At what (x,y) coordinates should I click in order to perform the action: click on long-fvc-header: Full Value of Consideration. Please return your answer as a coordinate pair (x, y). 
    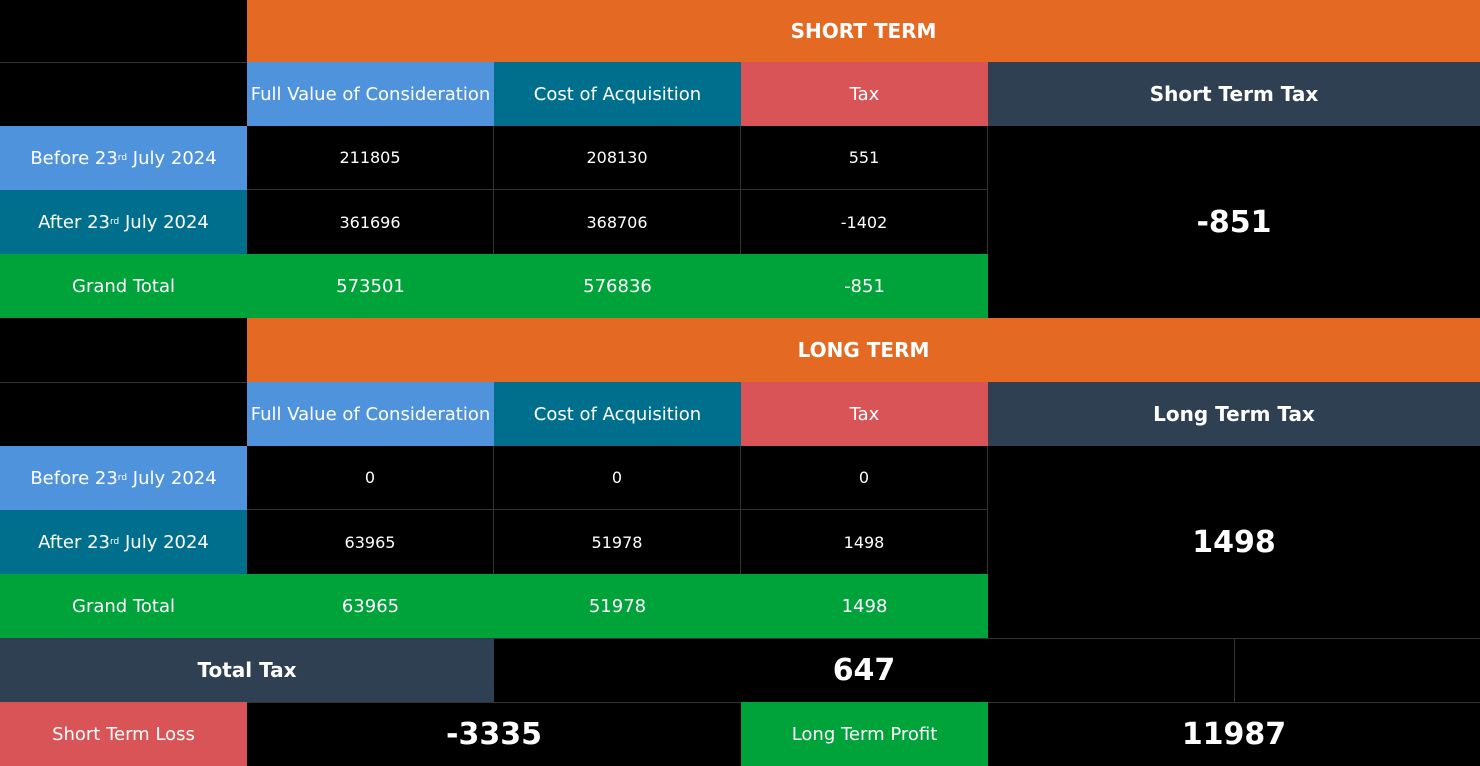
    Looking at the image, I should click on (370, 414).